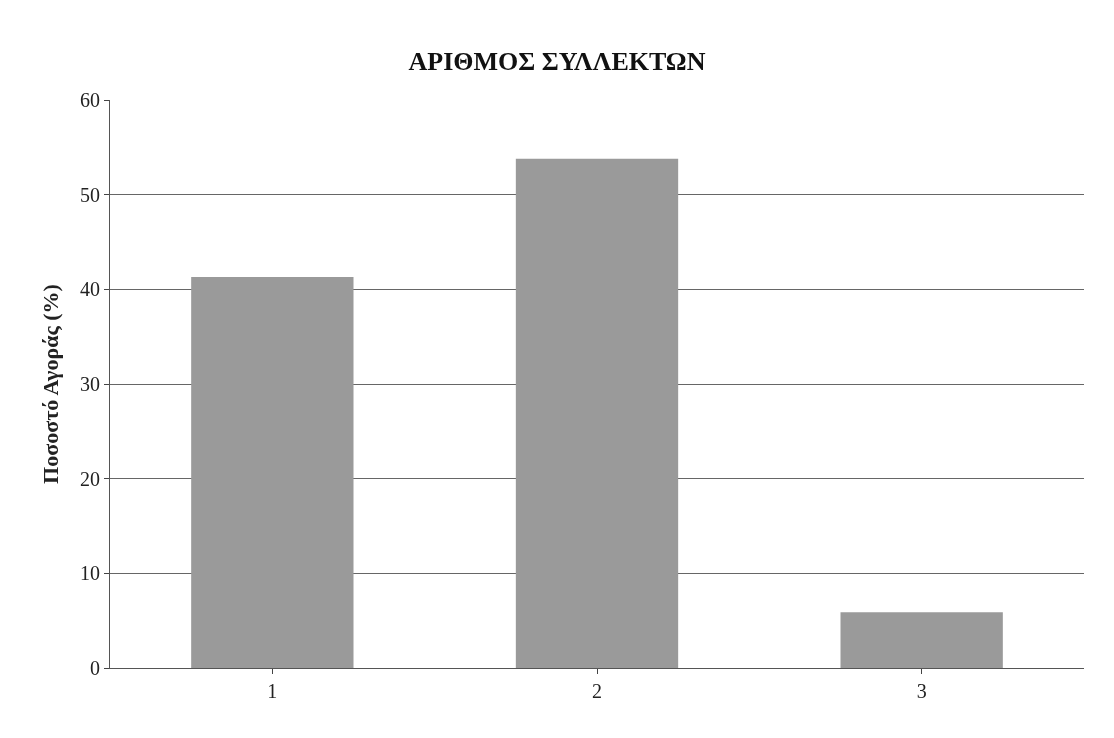 Image resolution: width=1114 pixels, height=738 pixels. What do you see at coordinates (90, 573) in the screenshot?
I see `y-tick-label: 10` at bounding box center [90, 573].